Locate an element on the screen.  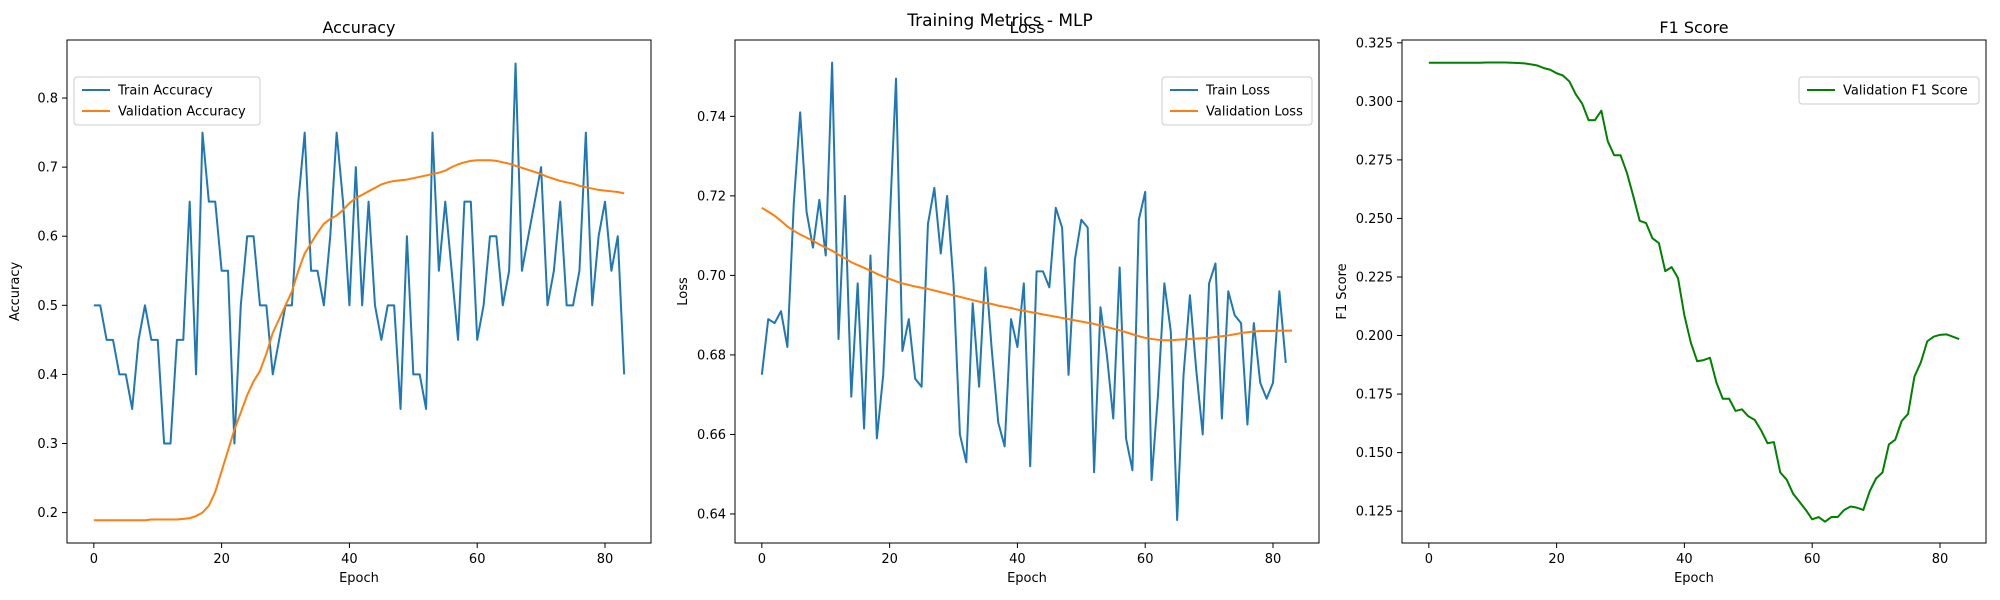
f1-legend-box is located at coordinates (1889, 90).